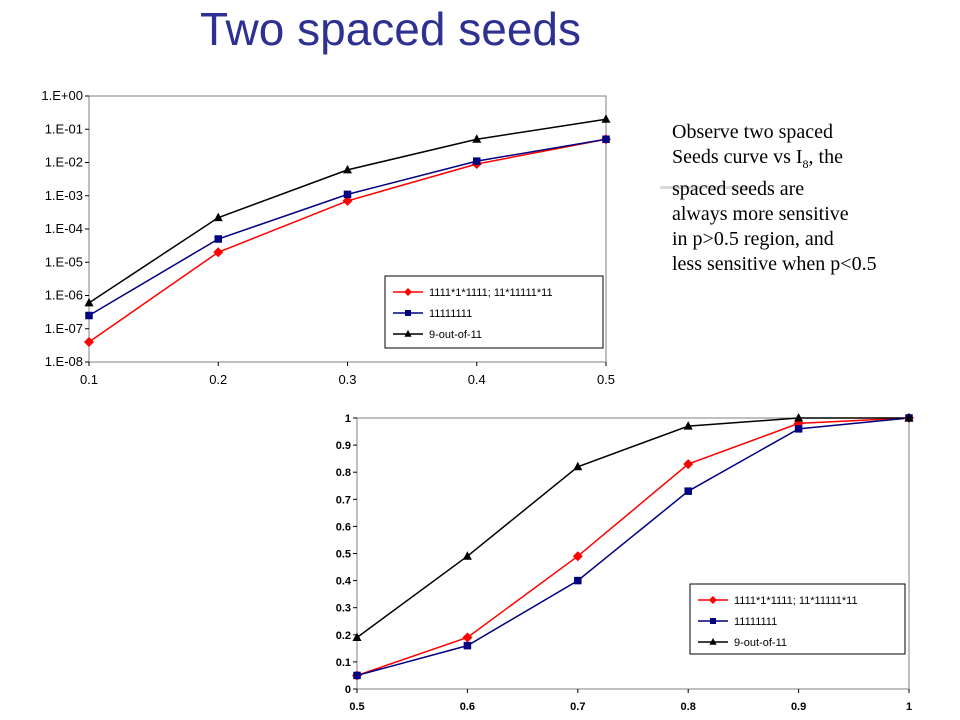 The width and height of the screenshot is (960, 720). I want to click on y-tick-label: 1.E-03, so click(64, 195).